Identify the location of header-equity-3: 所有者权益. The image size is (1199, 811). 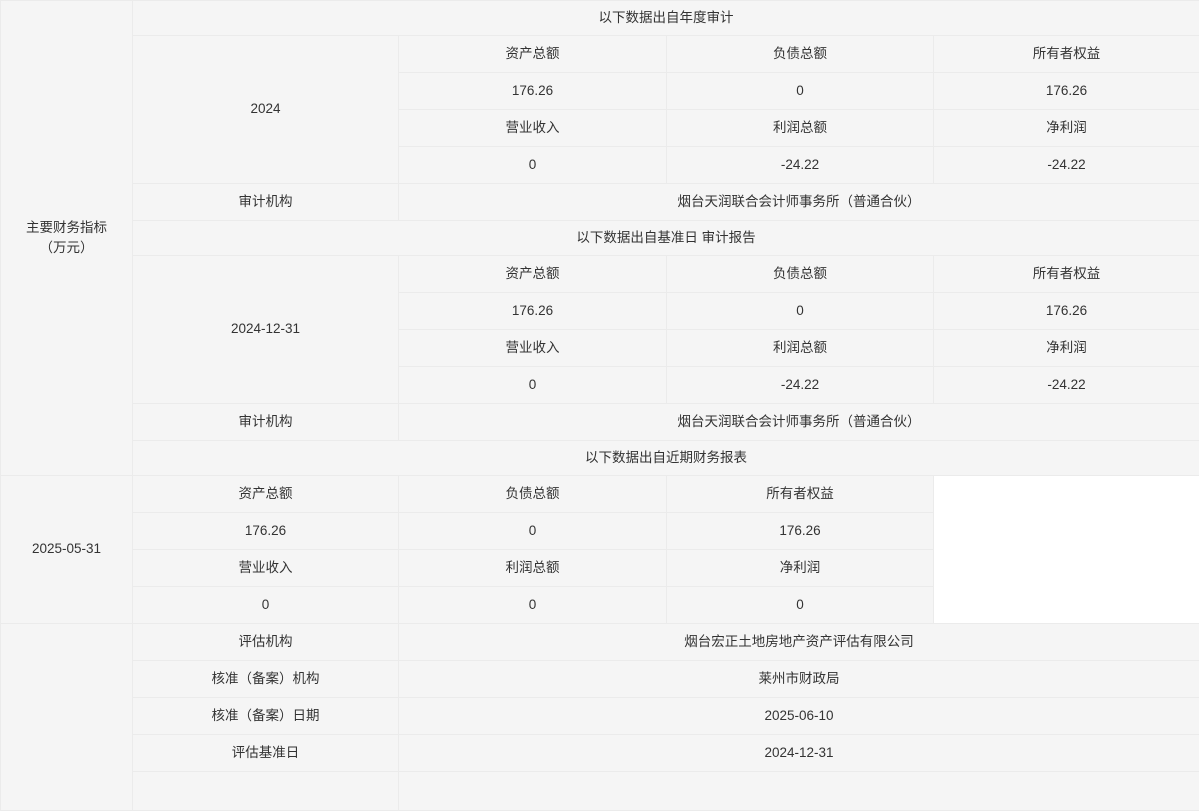
(800, 494).